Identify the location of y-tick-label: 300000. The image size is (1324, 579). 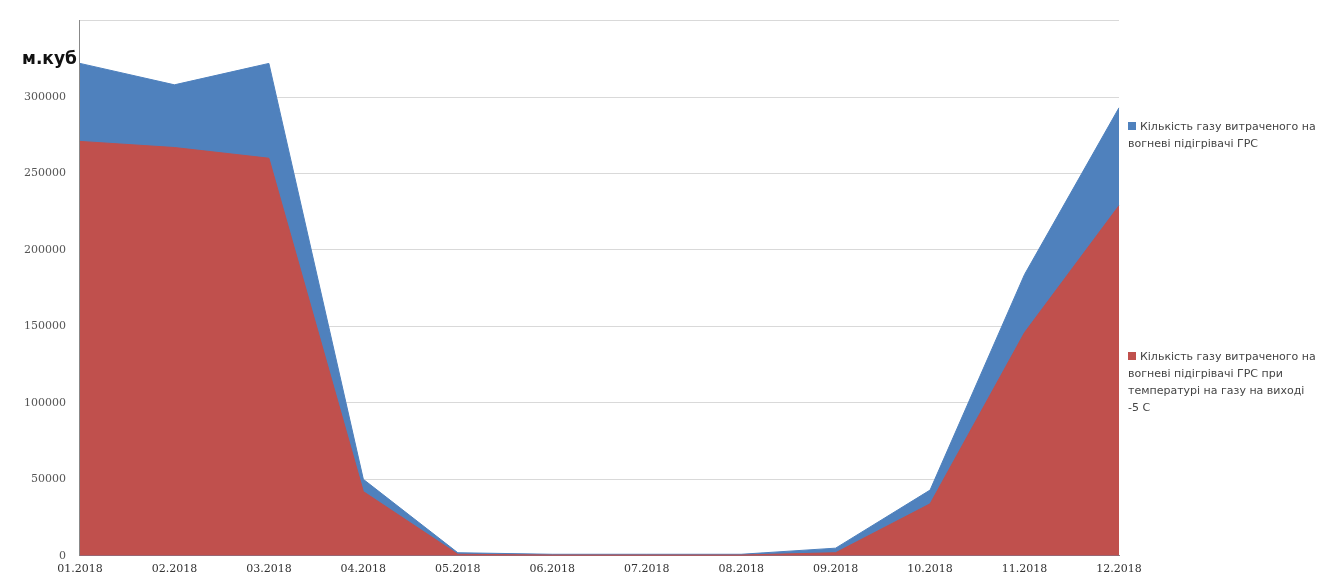
(44, 96).